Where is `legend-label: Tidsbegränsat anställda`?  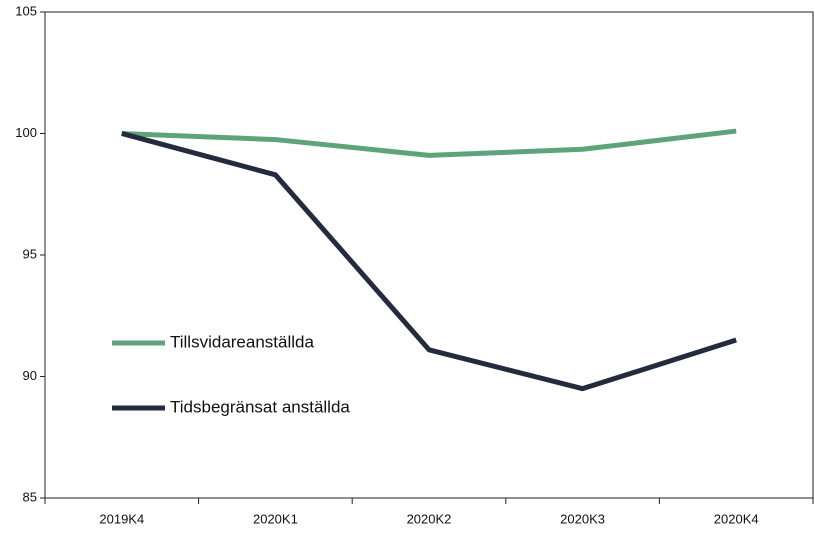
legend-label: Tidsbegränsat anställda is located at coordinates (260, 406).